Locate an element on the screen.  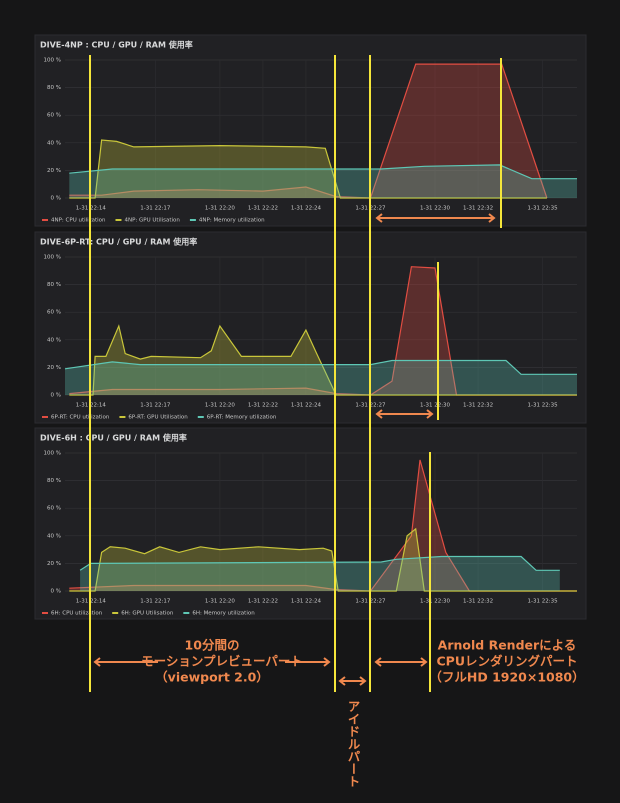
panel-title: DIVE-4NP : CPU / GPU / RAM 使用率 is located at coordinates (116, 45).